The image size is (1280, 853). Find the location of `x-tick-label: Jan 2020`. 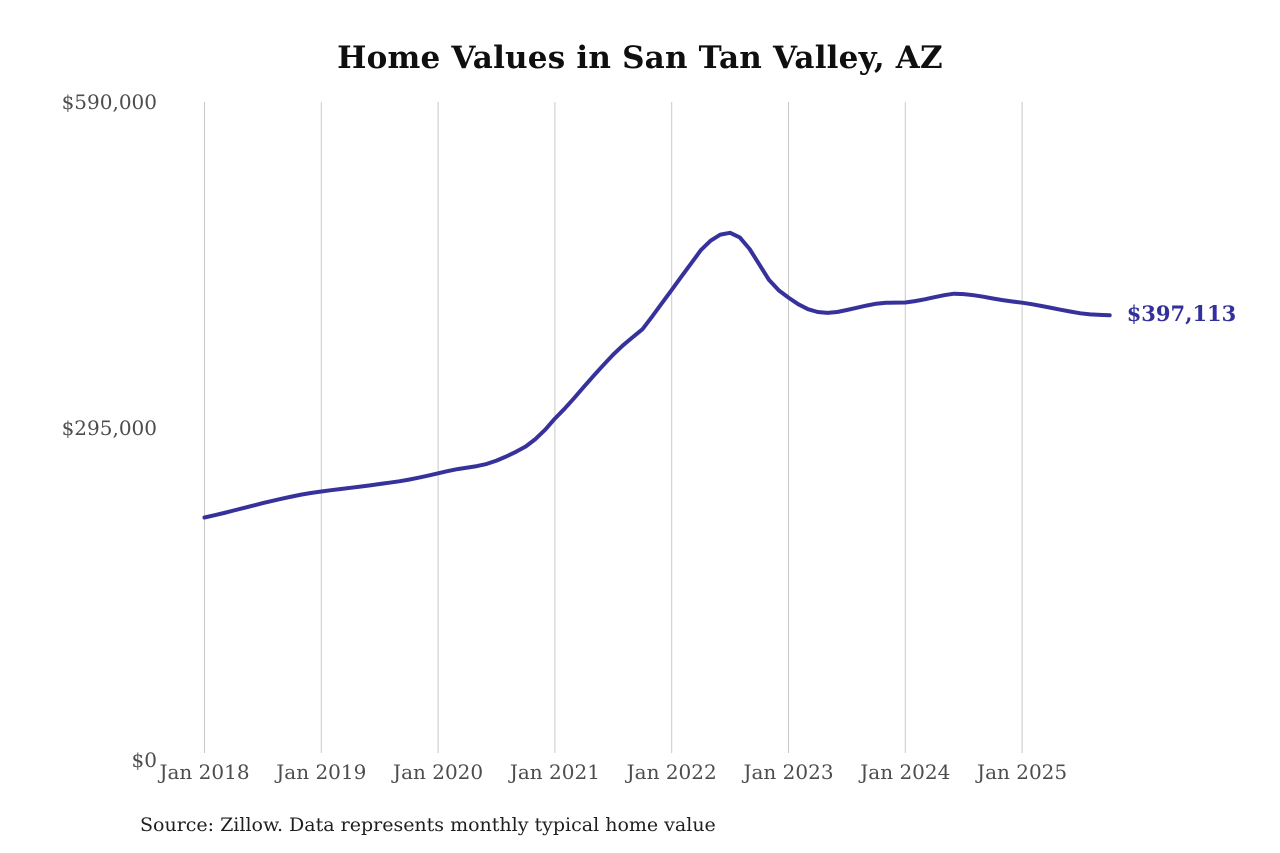

x-tick-label: Jan 2020 is located at coordinates (438, 772).